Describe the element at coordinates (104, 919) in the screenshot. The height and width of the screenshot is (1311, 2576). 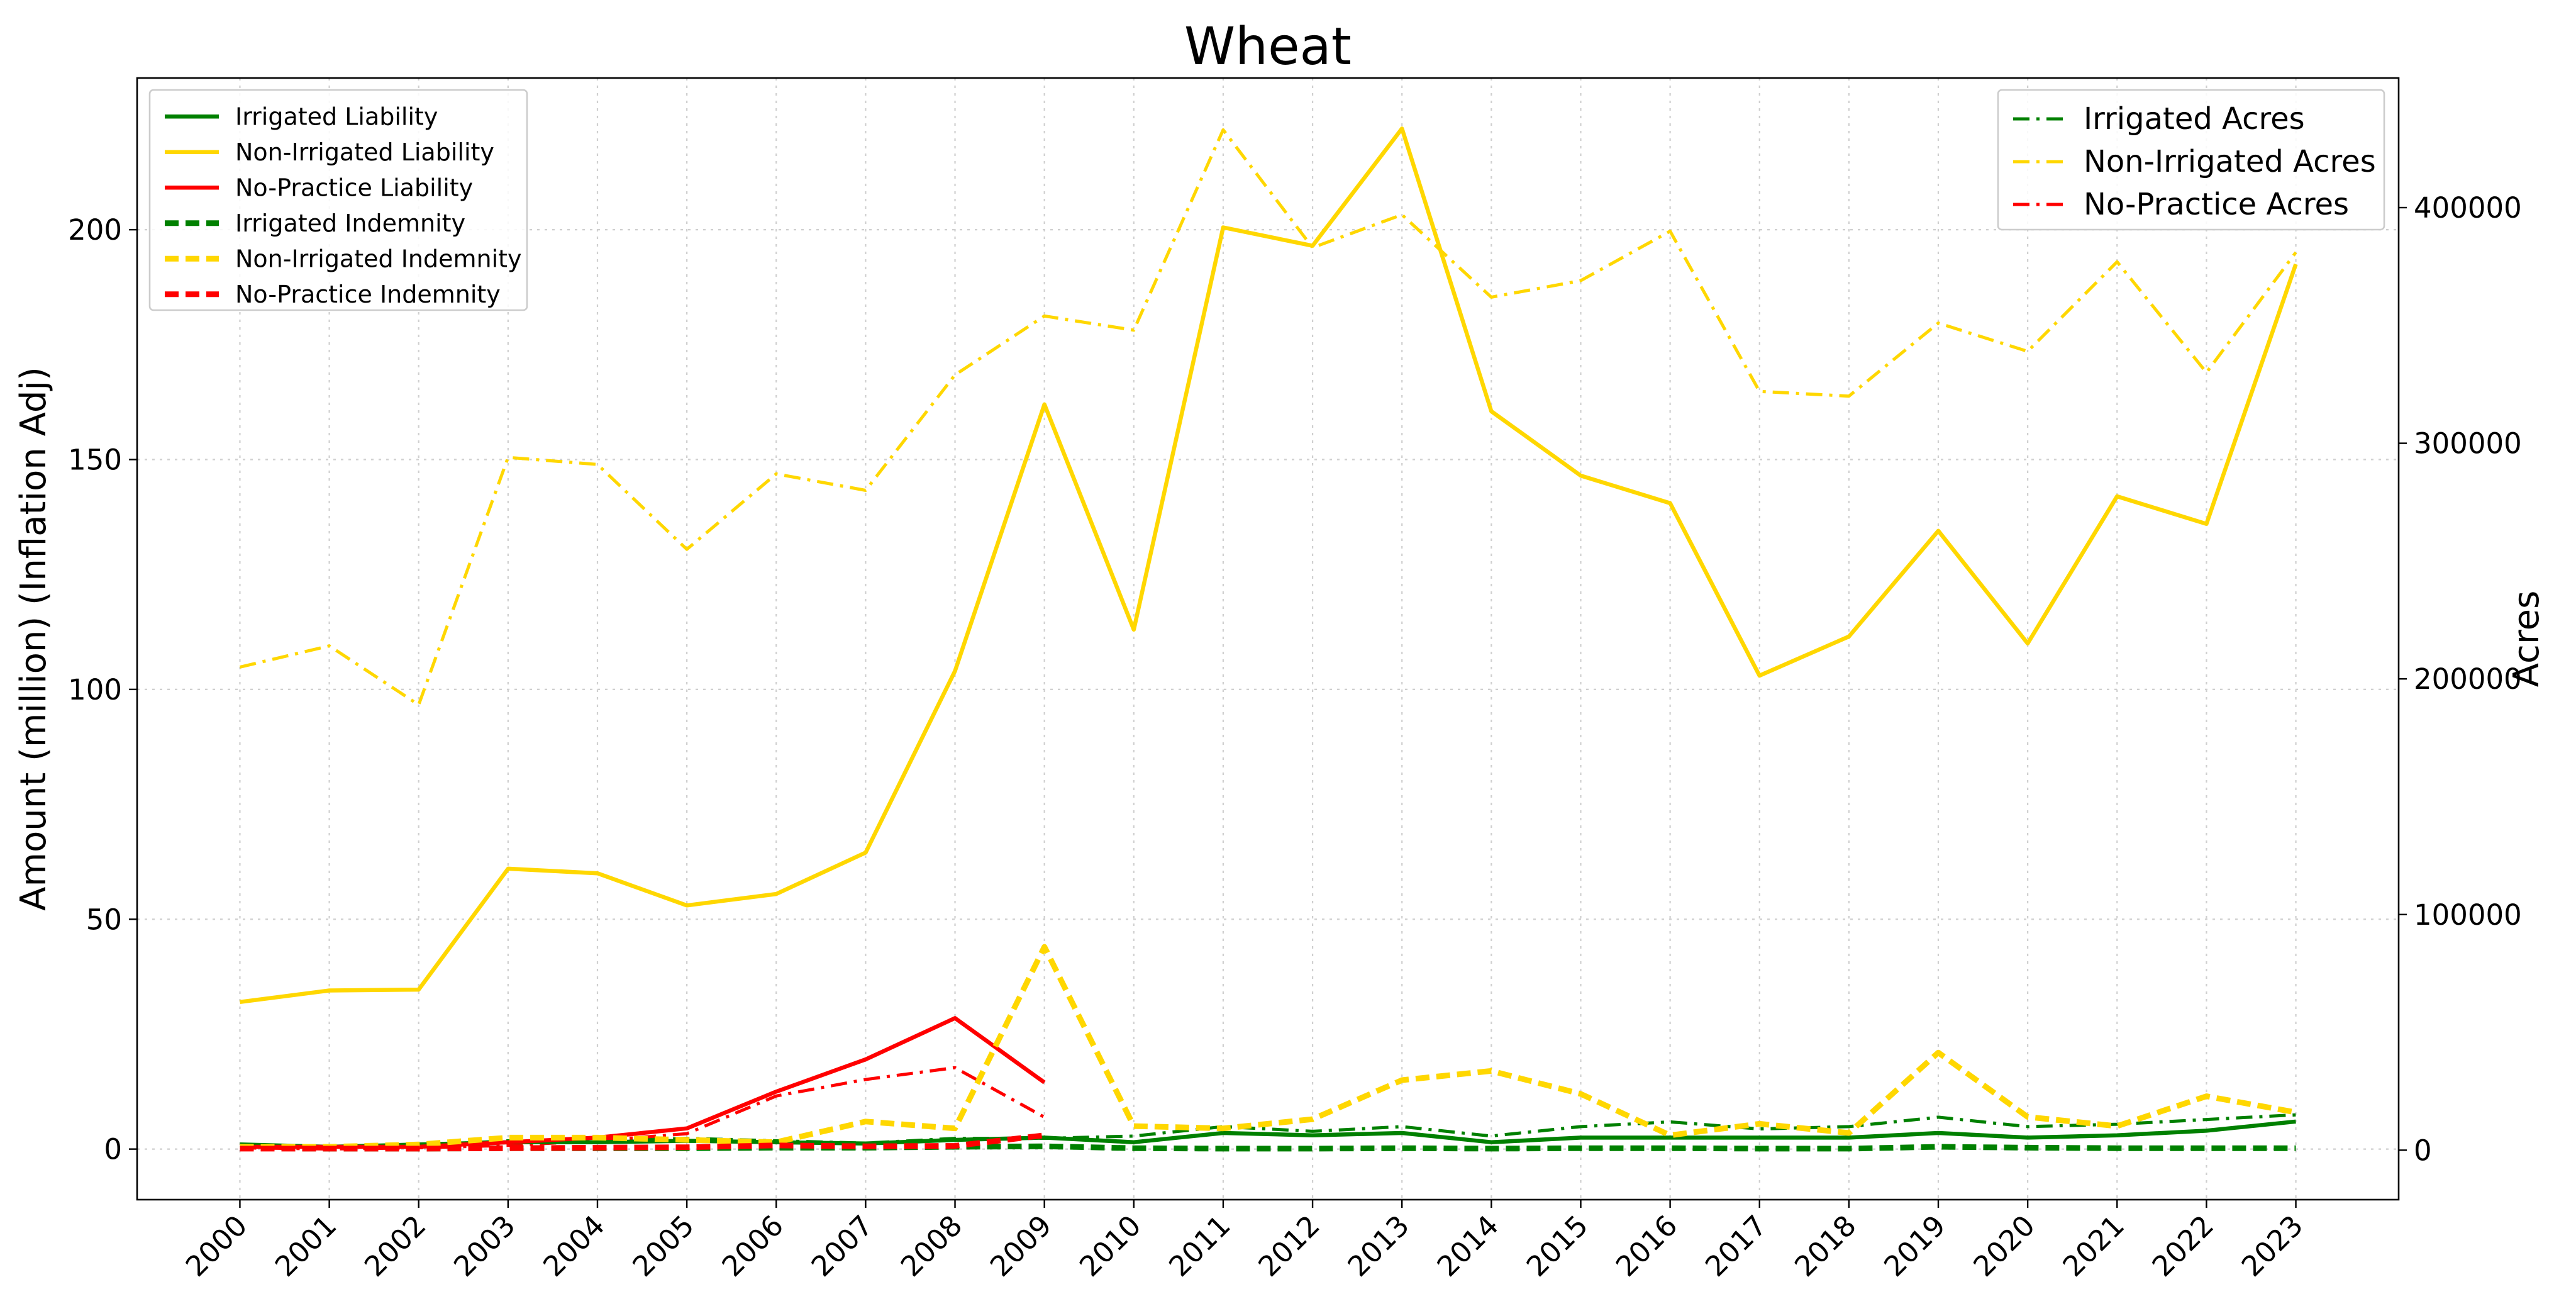
I see `y-tick-label: 50` at that location.